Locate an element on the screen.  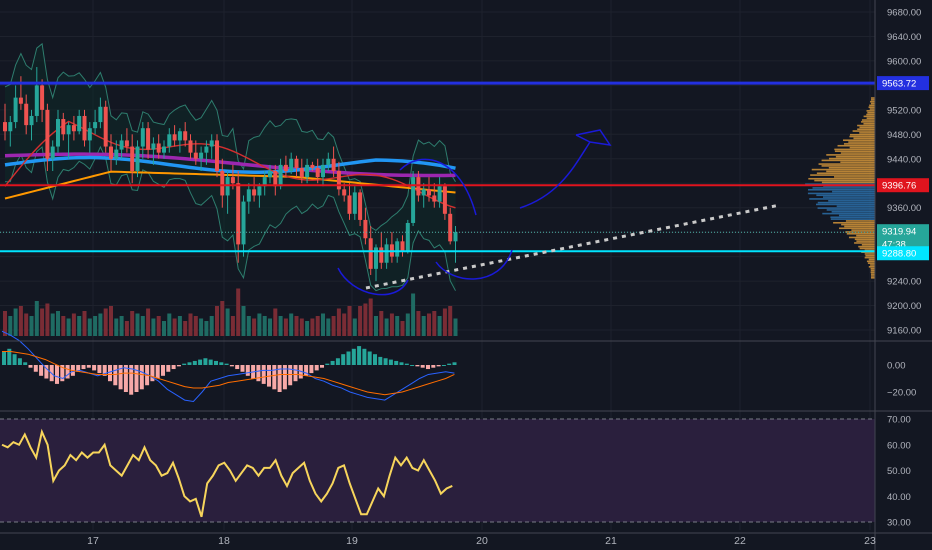
sma-purple is located at coordinates (230, 165).